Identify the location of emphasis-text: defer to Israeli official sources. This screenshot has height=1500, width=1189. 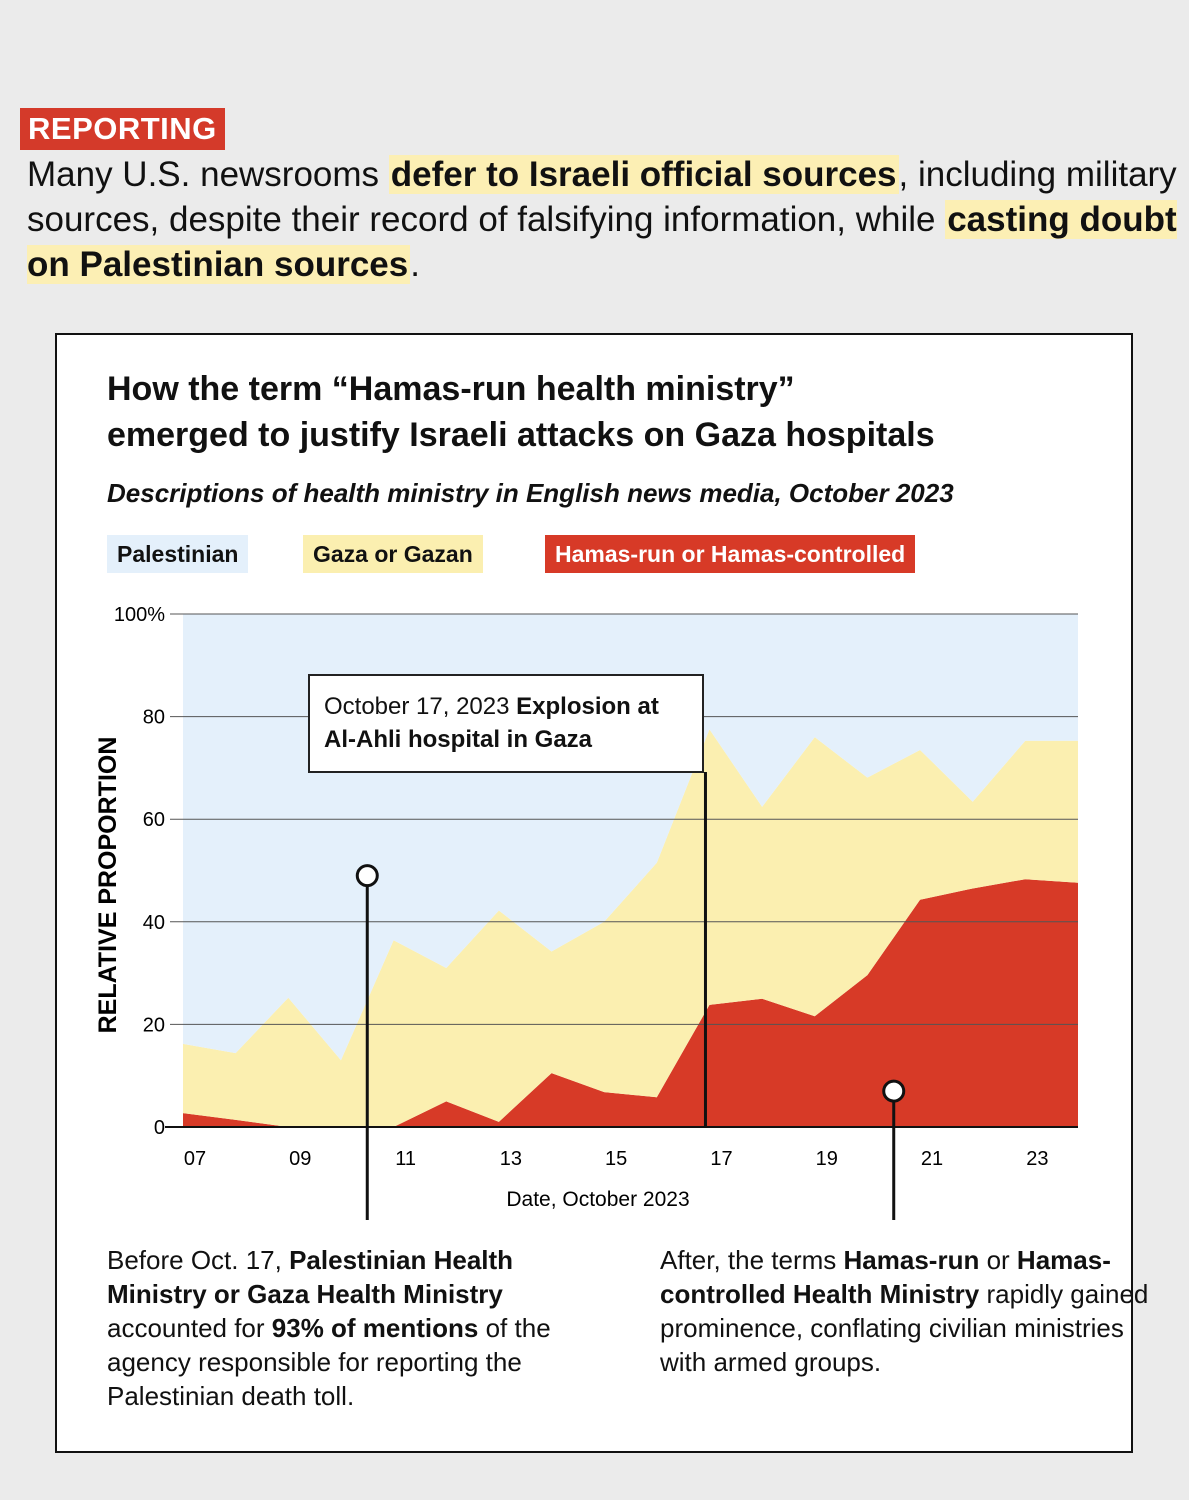
(643, 174).